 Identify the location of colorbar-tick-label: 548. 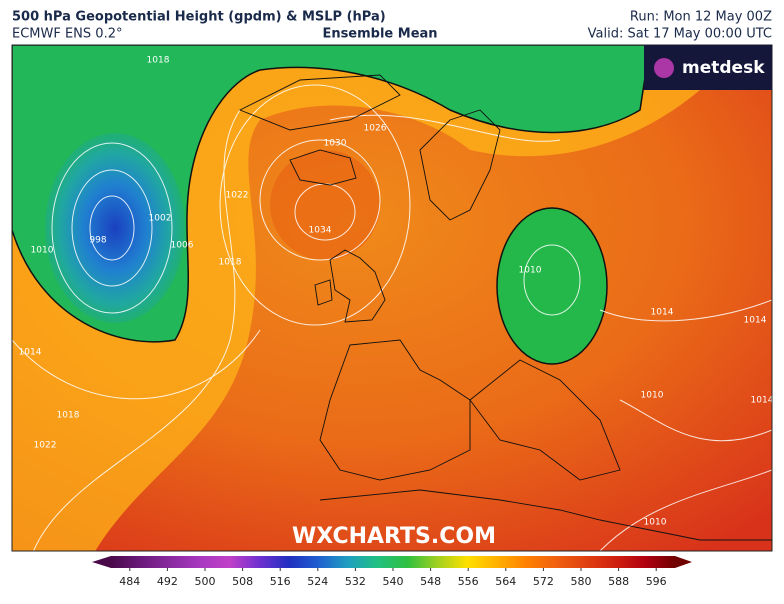
(430, 581).